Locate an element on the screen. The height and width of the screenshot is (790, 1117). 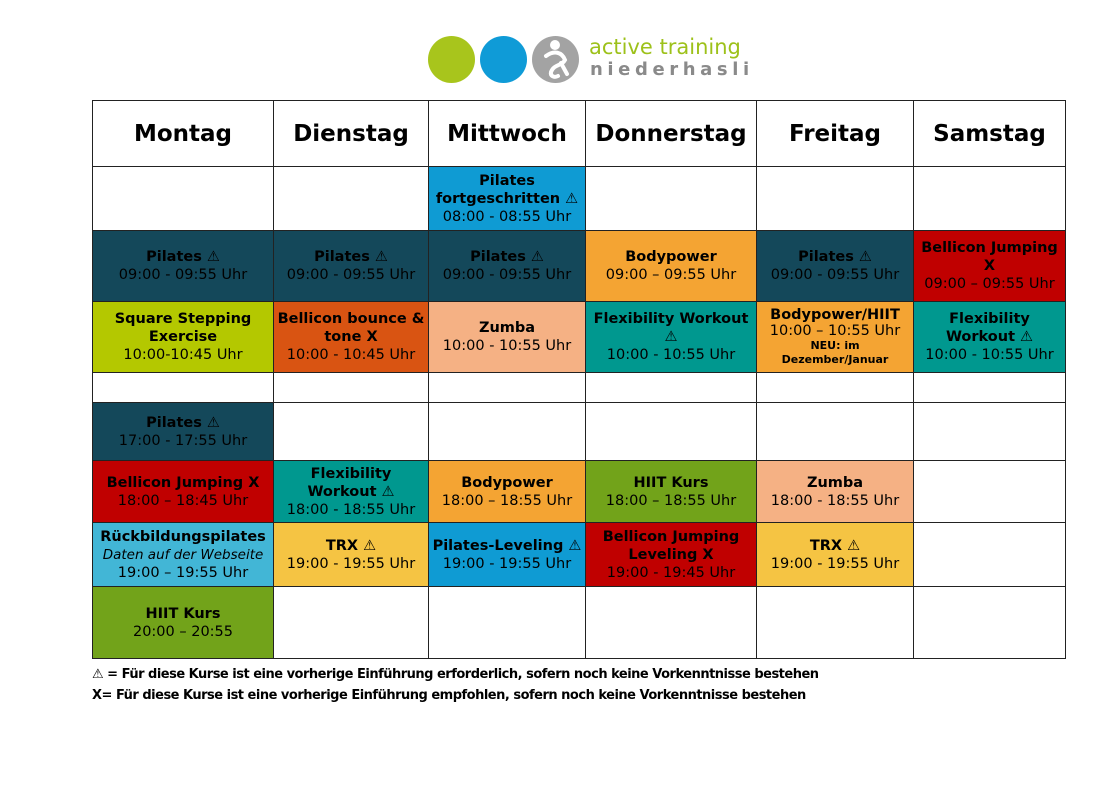
class-time: 08:00 - 08:55 Uhr is located at coordinates (507, 216).